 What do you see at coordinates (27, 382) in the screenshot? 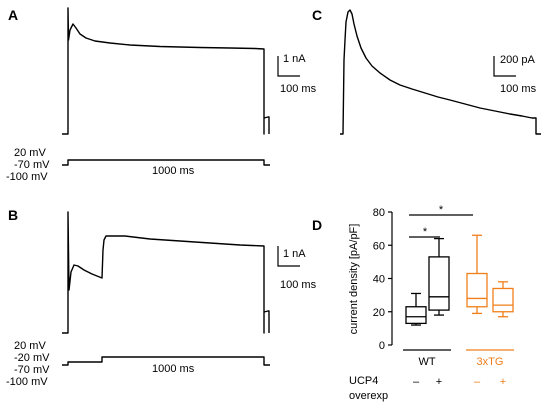
I see `panel-b-level-4: -100 mV` at bounding box center [27, 382].